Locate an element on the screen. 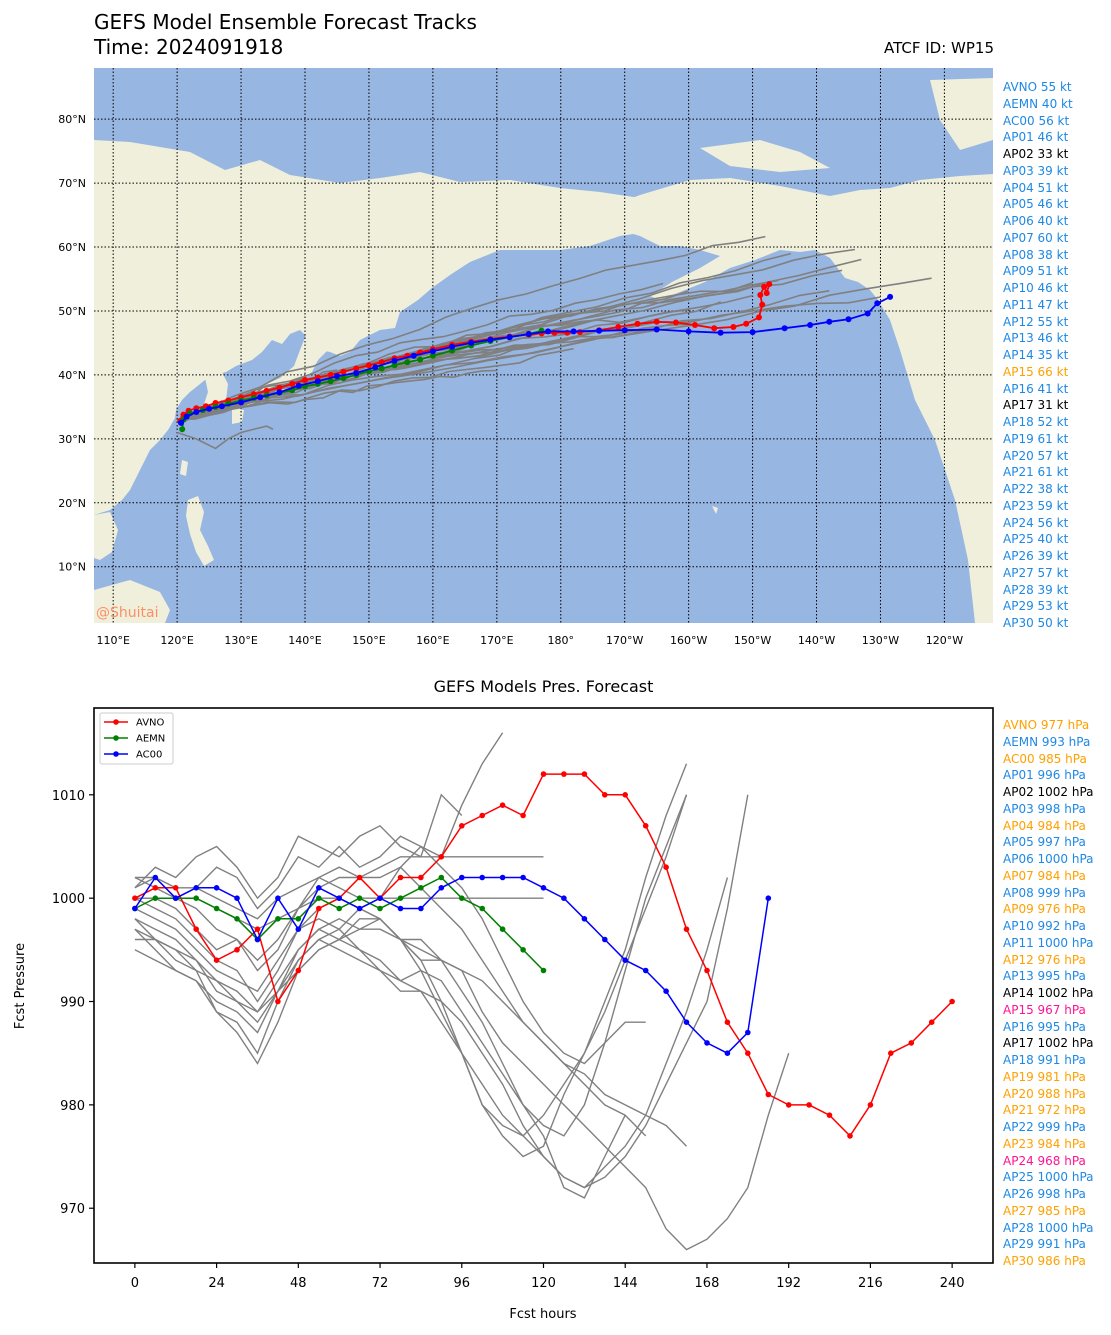  lat-label: 80°N is located at coordinates (72, 119).